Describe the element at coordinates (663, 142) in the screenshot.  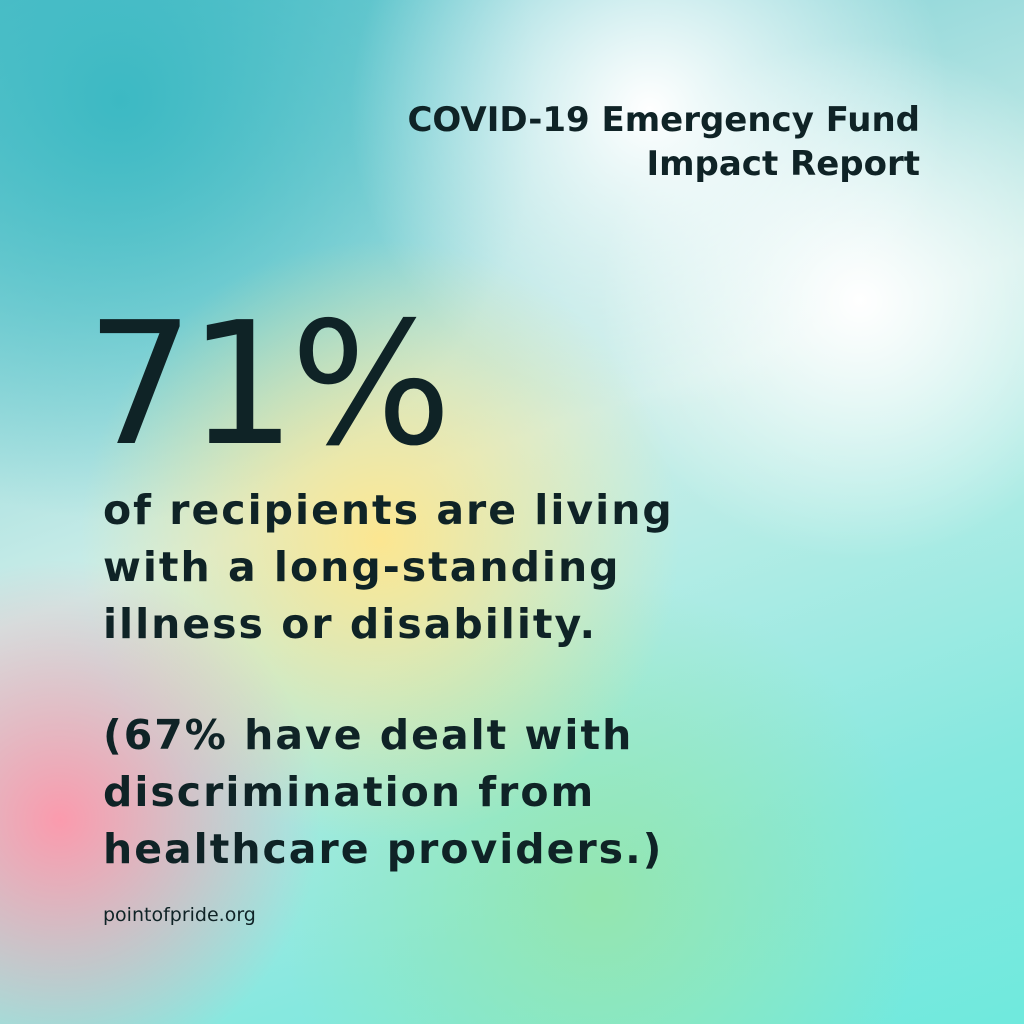
I see `title: COVID-19 Emergency Fund Impact Report` at that location.